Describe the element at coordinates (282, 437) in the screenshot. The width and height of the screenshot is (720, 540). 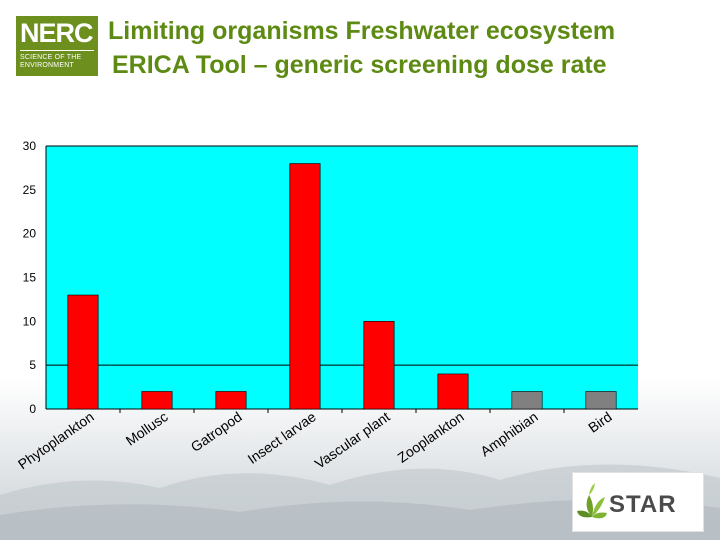
I see `x-tick-label: Insect larvae` at that location.